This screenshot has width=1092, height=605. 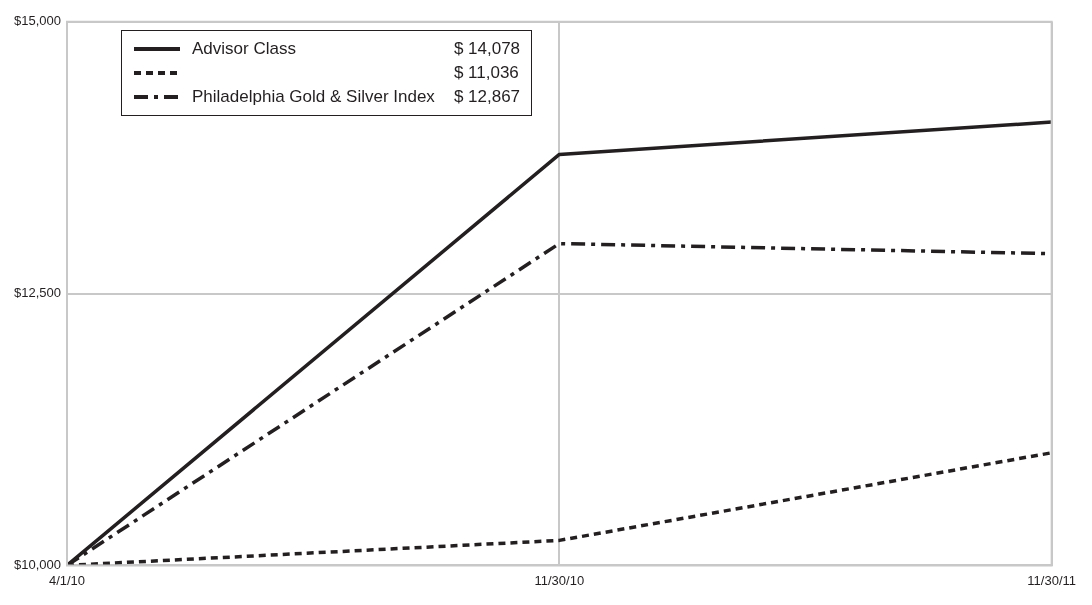 What do you see at coordinates (37, 293) in the screenshot?
I see `y-tick-label: $12,500` at bounding box center [37, 293].